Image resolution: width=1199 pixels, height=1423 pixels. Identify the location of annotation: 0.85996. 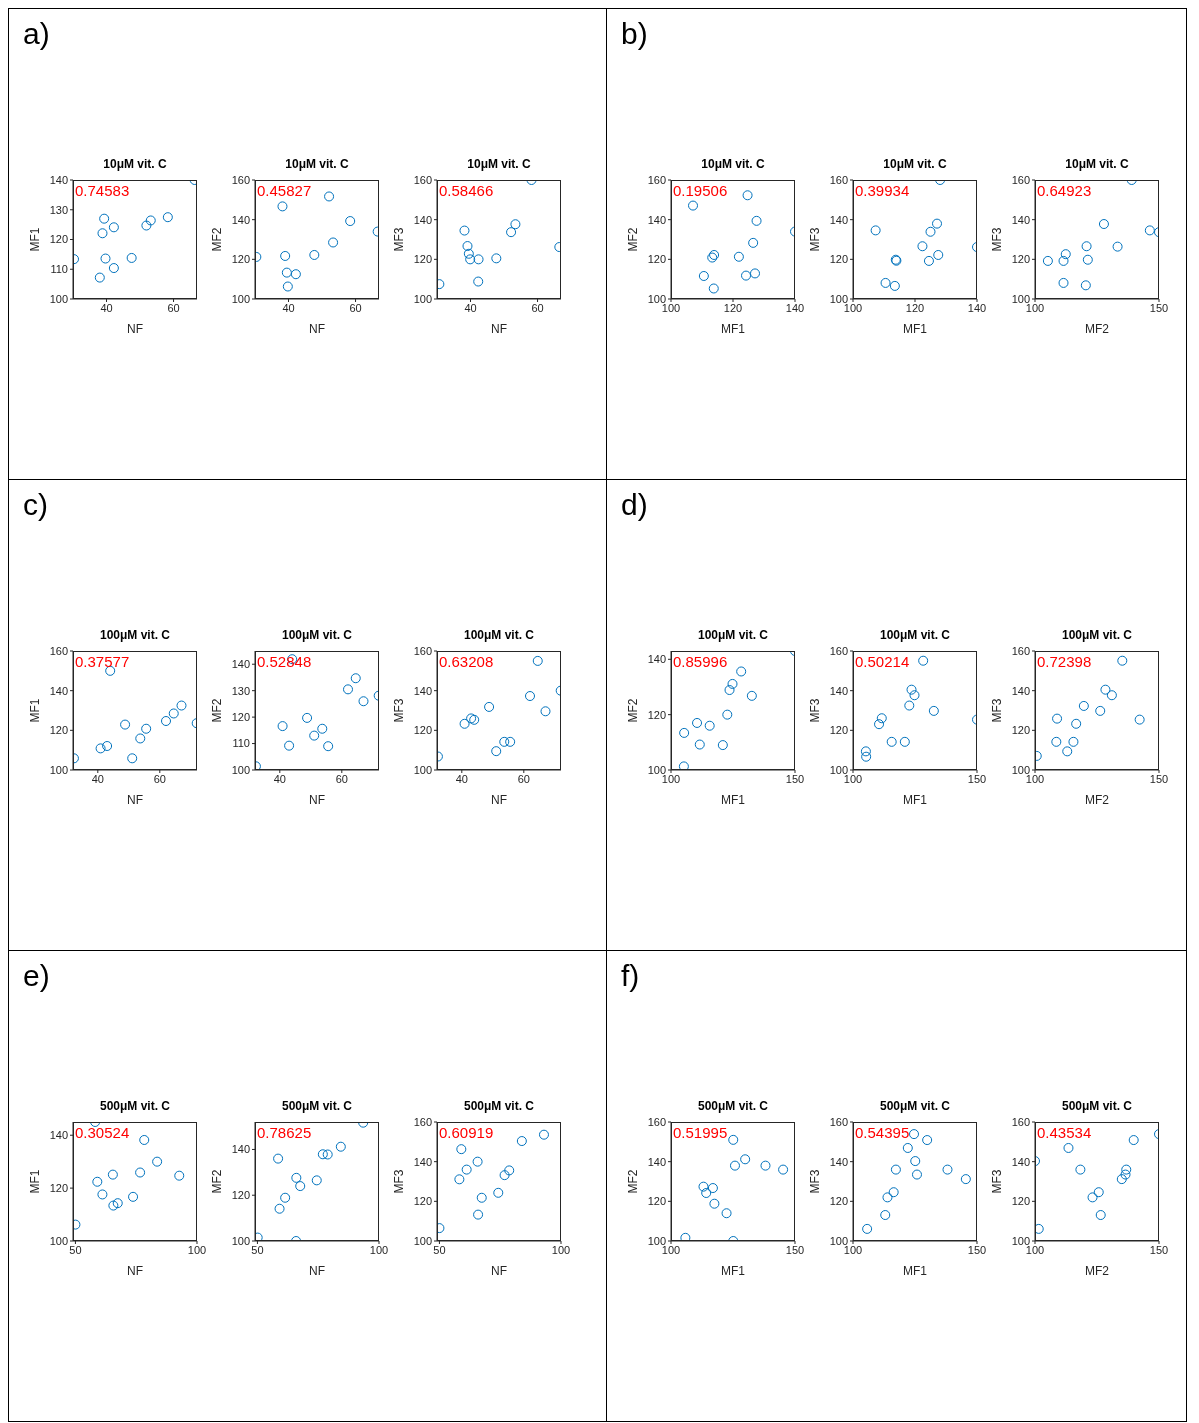
(700, 661).